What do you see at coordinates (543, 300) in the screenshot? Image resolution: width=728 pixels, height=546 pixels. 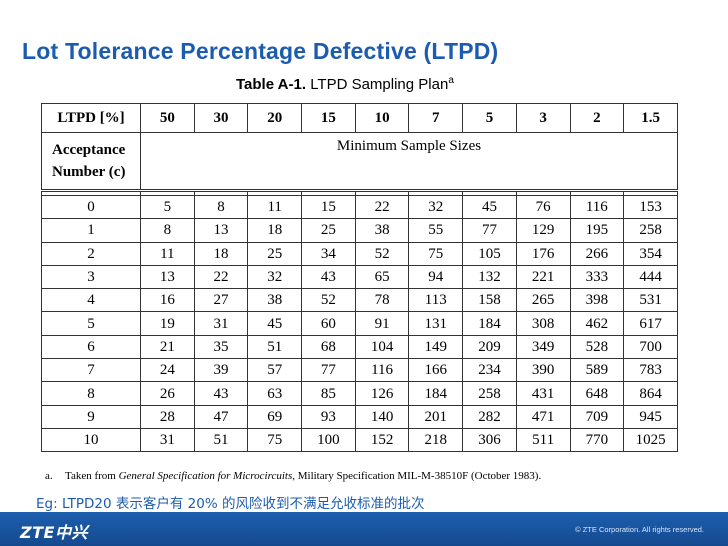 I see `sample-size-cell: 265` at bounding box center [543, 300].